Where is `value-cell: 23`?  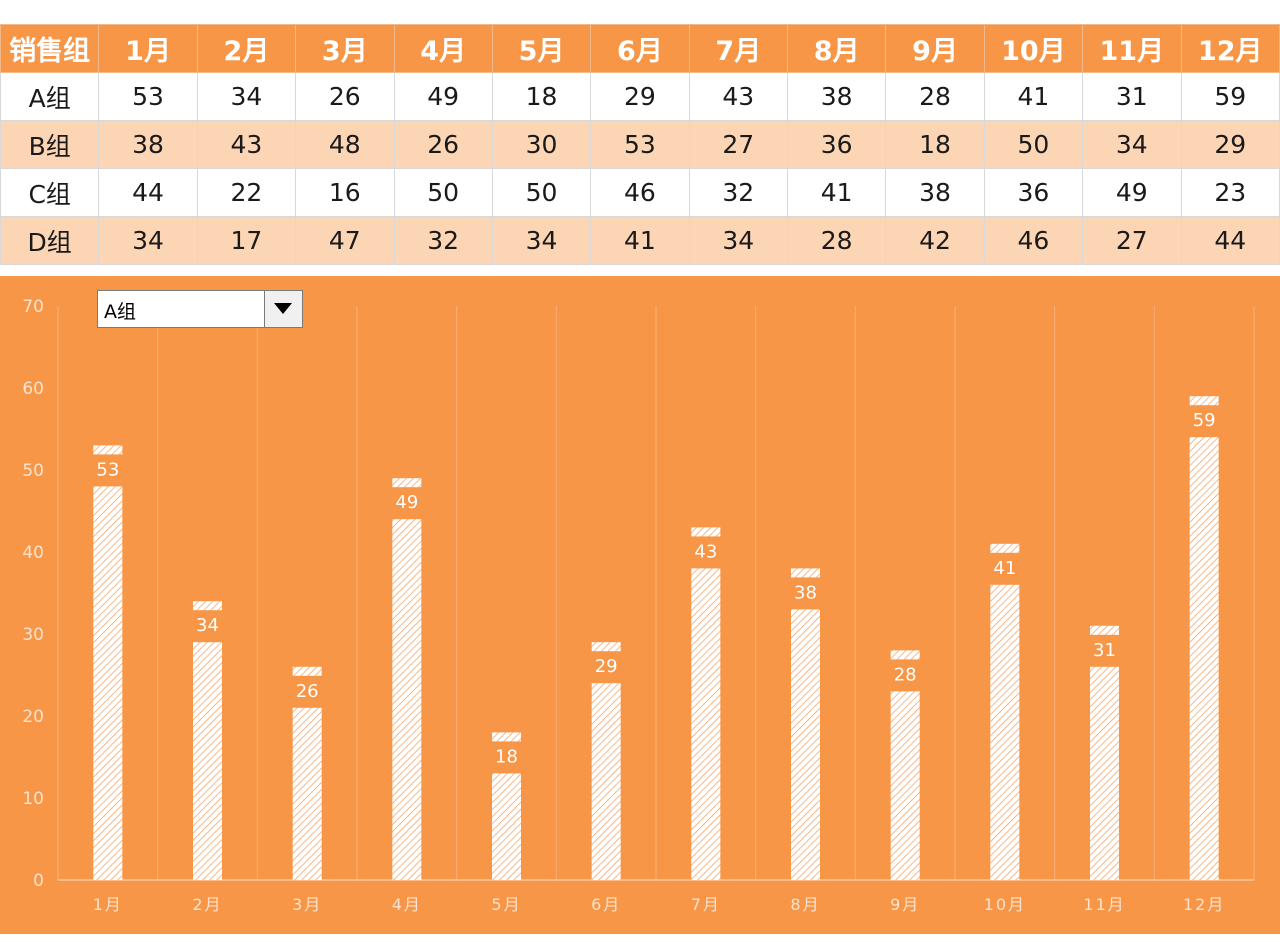 value-cell: 23 is located at coordinates (1230, 192).